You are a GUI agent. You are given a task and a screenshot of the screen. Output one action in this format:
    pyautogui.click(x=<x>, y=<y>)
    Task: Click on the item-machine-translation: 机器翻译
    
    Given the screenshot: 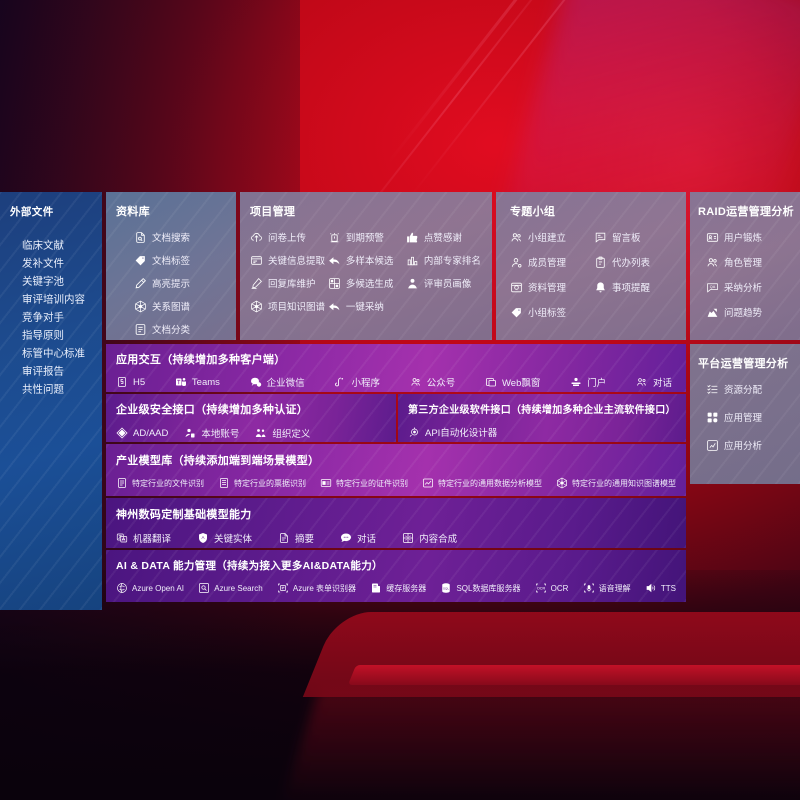 What is the action you would take?
    pyautogui.click(x=143, y=538)
    